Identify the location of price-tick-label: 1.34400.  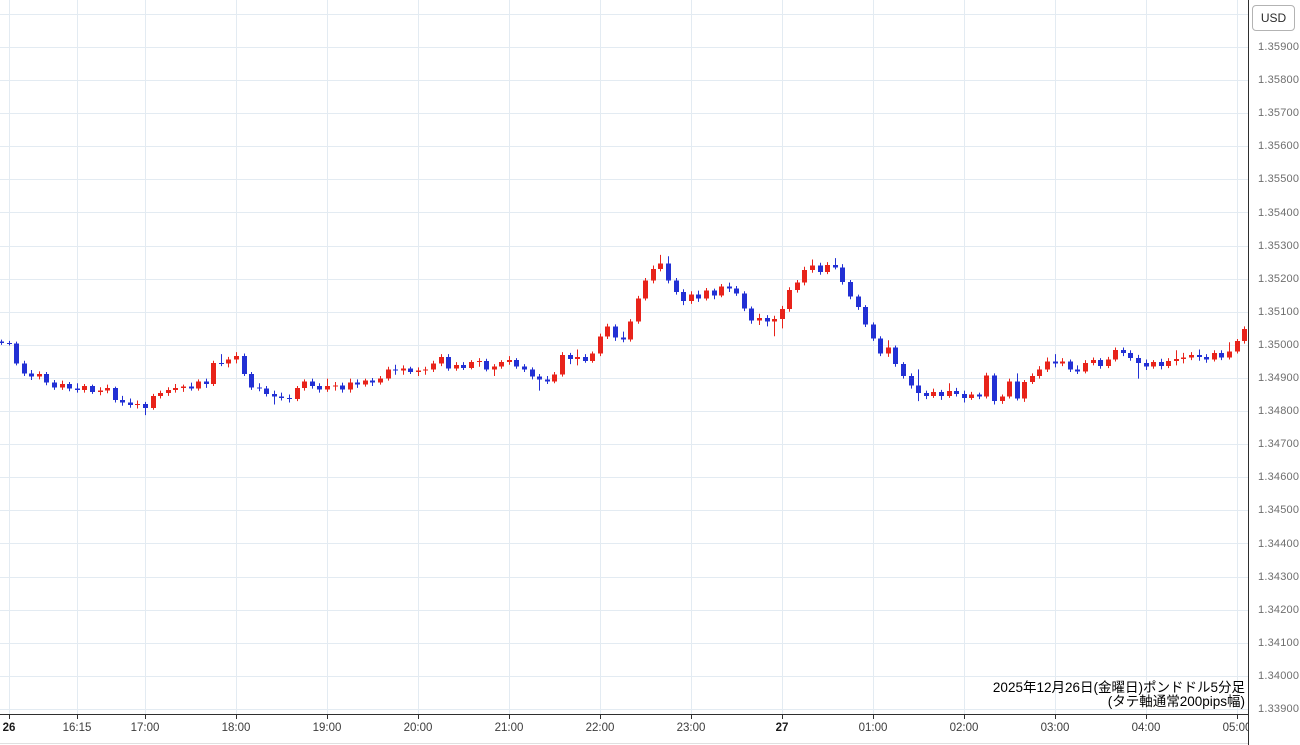
(1279, 543).